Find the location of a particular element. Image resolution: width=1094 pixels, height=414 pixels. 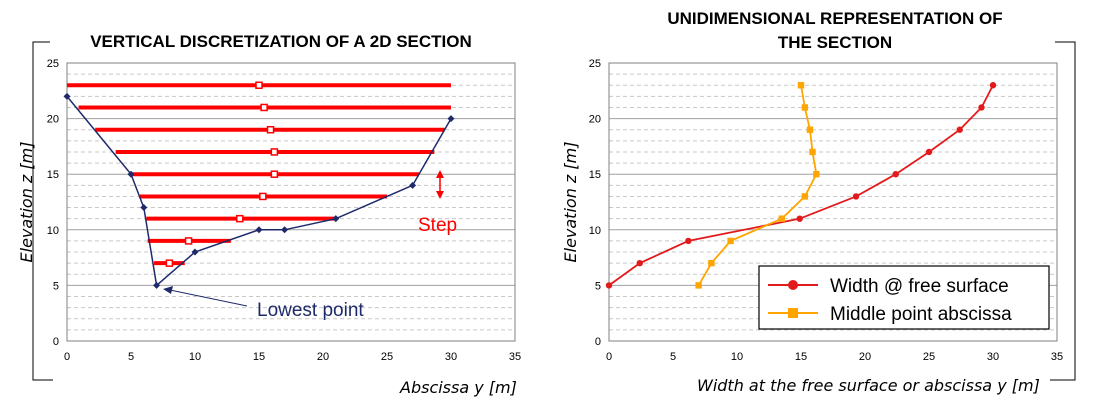

right-panel-frame is located at coordinates (1063, 211).